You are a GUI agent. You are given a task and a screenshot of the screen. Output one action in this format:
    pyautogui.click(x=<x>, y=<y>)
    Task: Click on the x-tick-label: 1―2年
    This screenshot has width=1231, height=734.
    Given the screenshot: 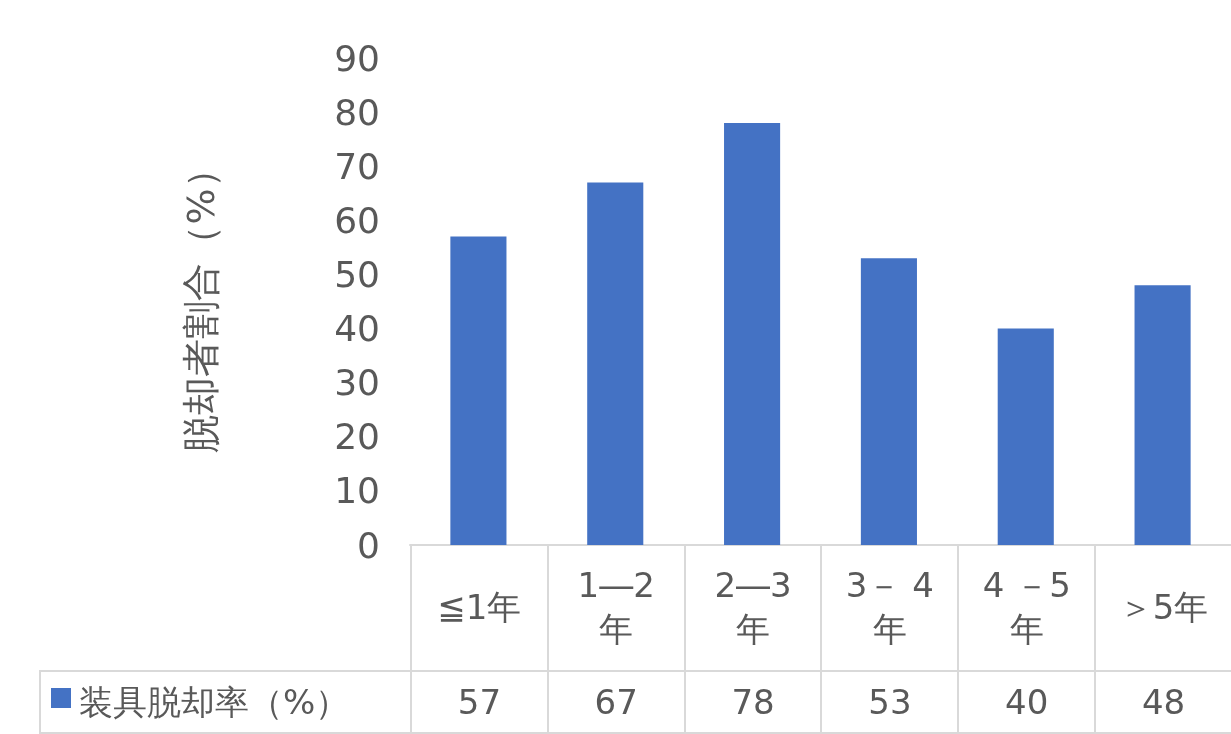 What is the action you would take?
    pyautogui.click(x=616, y=607)
    